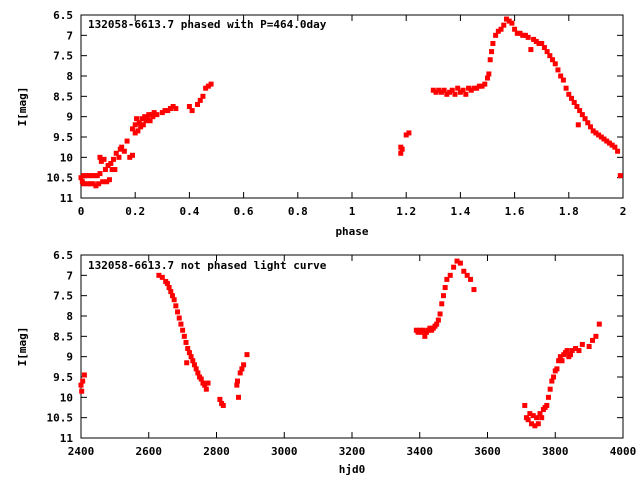  What do you see at coordinates (352, 211) in the screenshot?
I see `chart-1-x-tick-label: 1` at bounding box center [352, 211].